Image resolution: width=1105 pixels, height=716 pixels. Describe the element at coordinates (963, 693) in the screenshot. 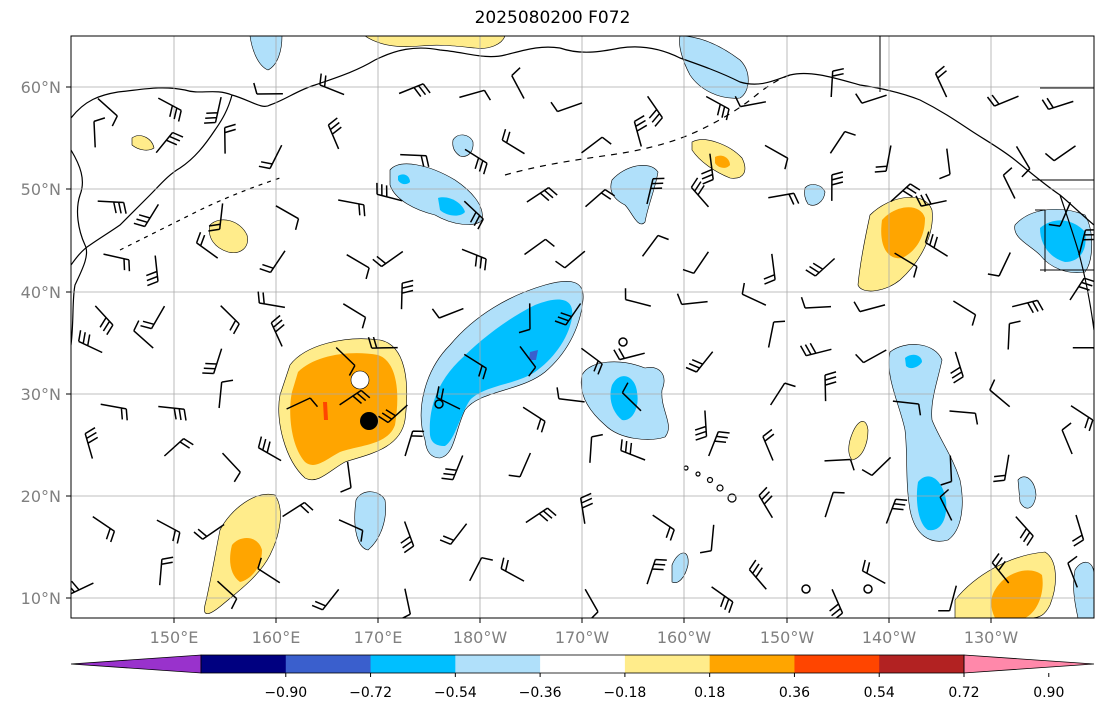

I see `colorbar-tick-label: 0.72` at that location.